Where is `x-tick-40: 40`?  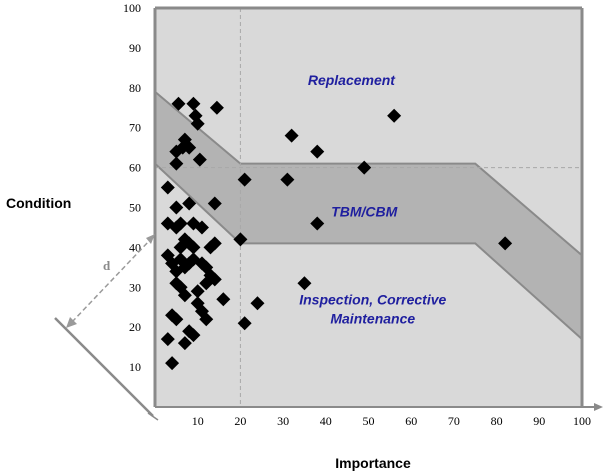 x-tick-40: 40 is located at coordinates (326, 421).